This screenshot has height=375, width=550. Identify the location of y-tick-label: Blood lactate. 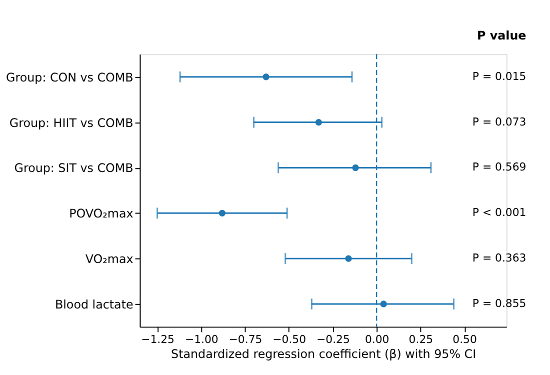
(94, 304).